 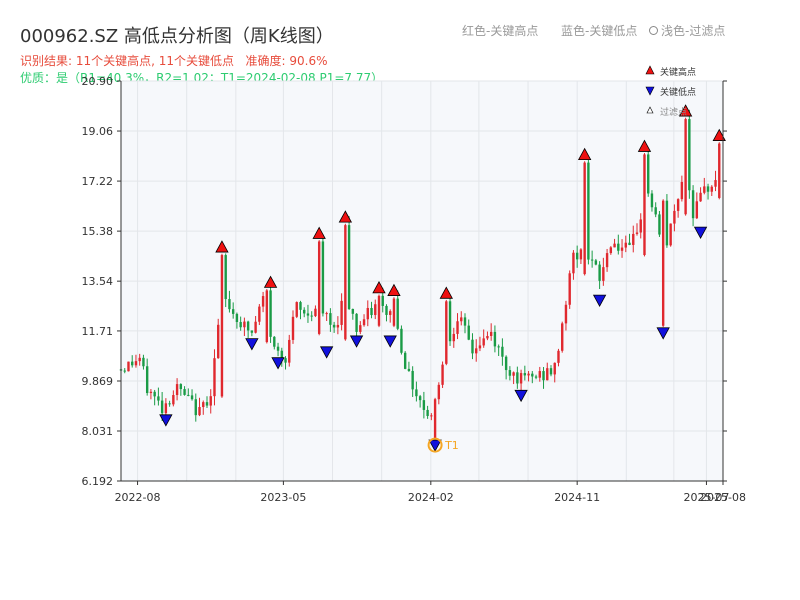 I want to click on legend-high-label: 关键高点, so click(x=678, y=72).